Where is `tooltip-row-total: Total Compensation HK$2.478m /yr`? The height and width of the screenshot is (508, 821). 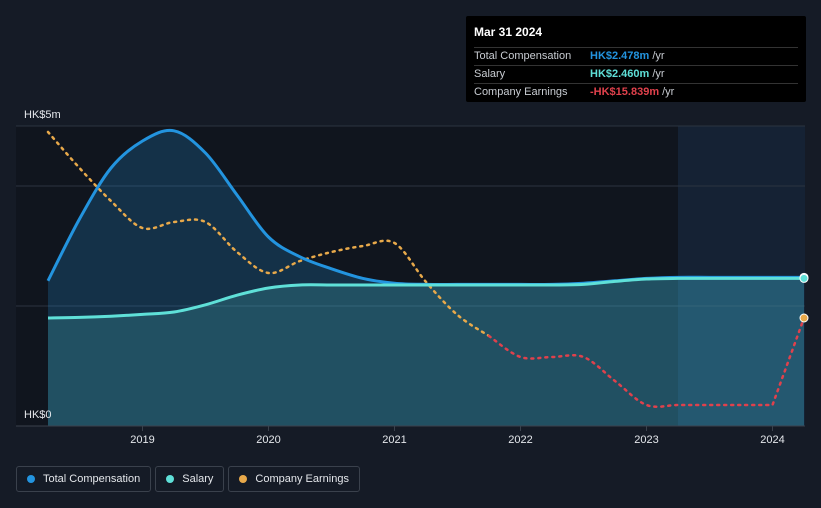 tooltip-row-total: Total Compensation HK$2.478m /yr is located at coordinates (636, 57).